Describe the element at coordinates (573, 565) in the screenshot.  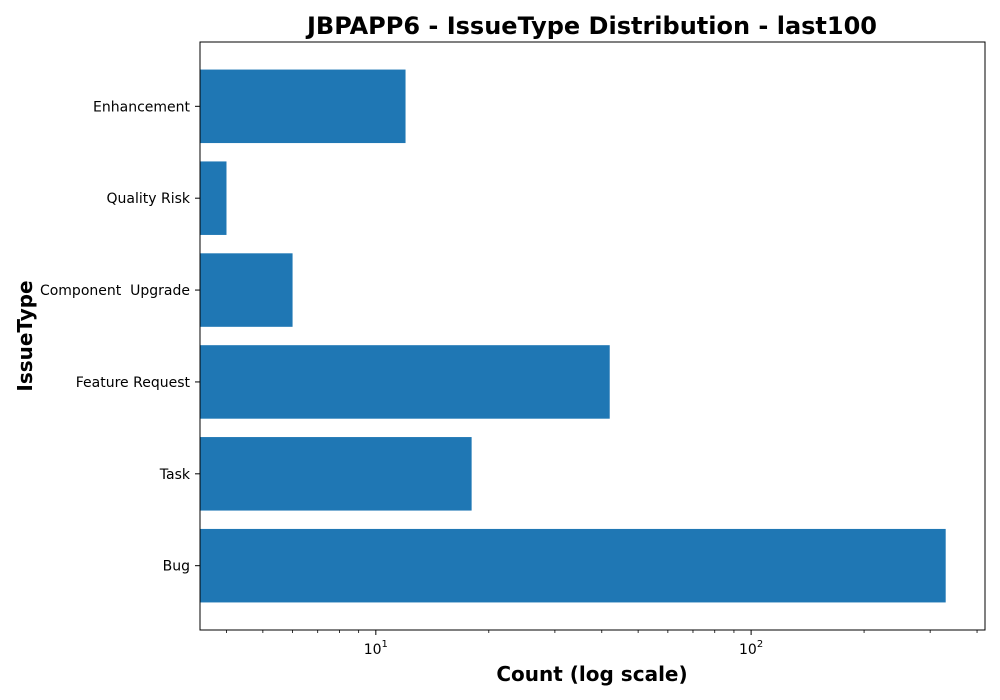
I see `bar-bug` at that location.